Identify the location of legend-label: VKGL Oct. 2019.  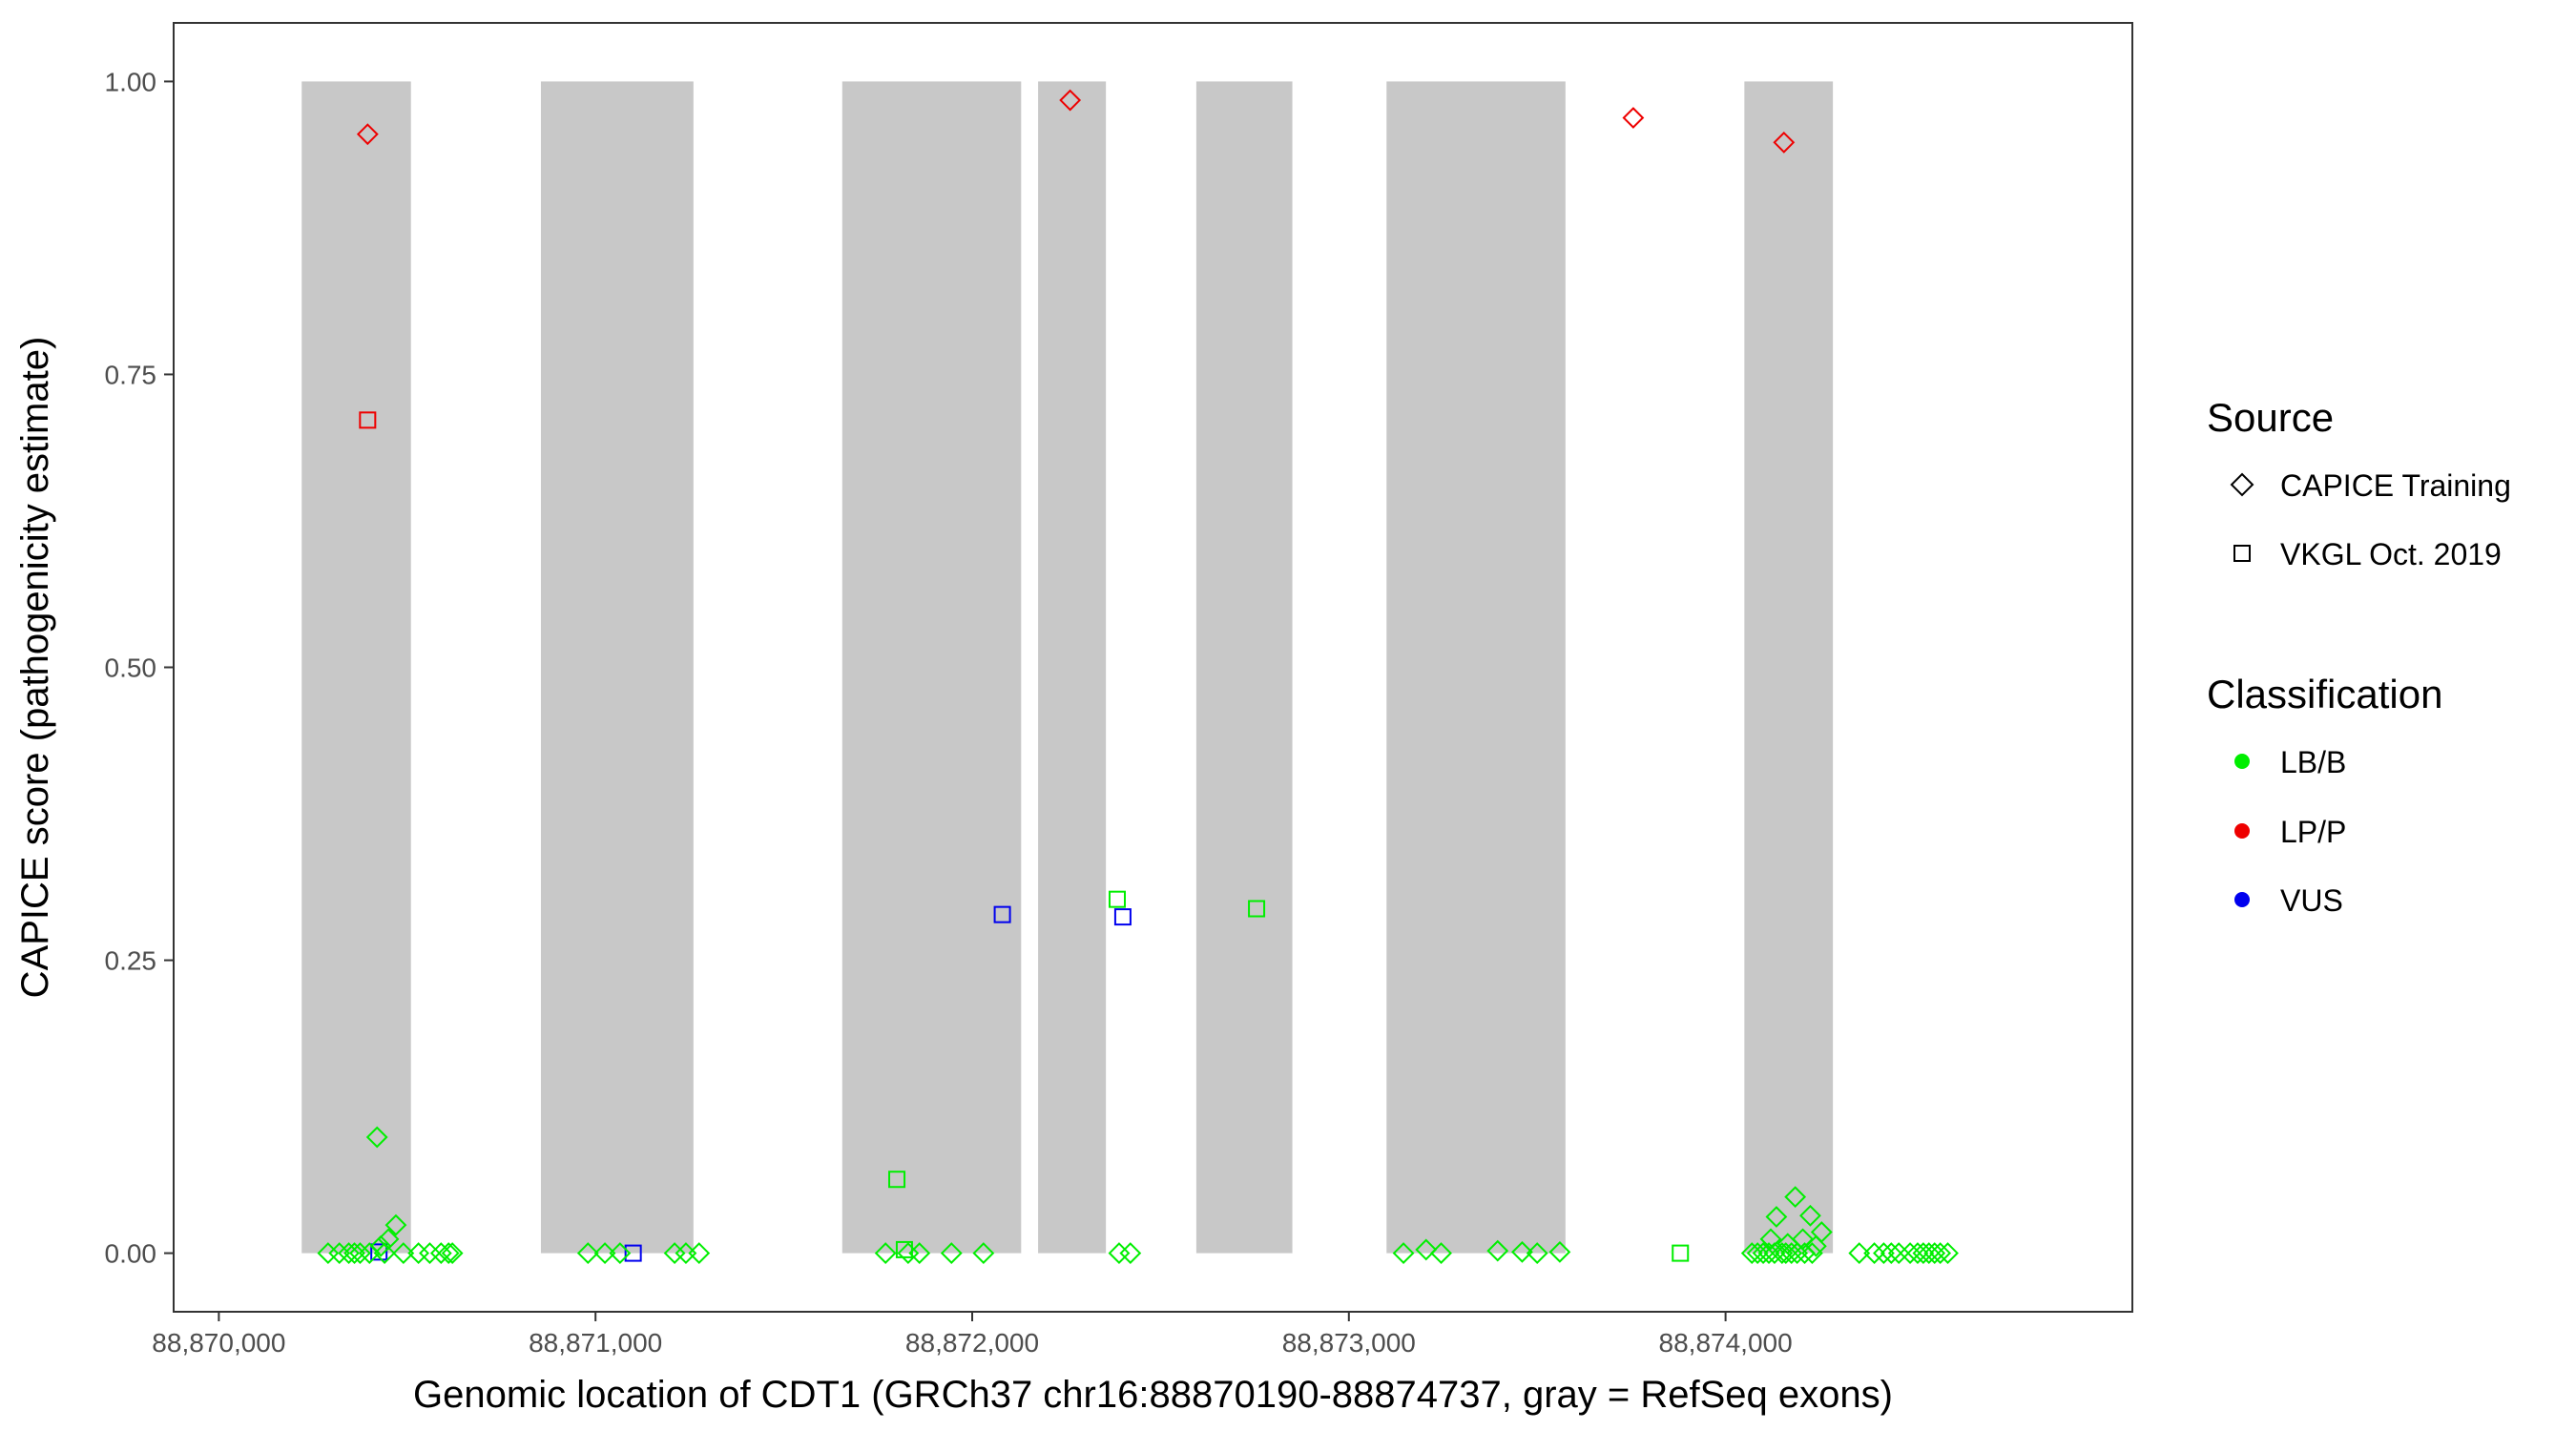
(2391, 554).